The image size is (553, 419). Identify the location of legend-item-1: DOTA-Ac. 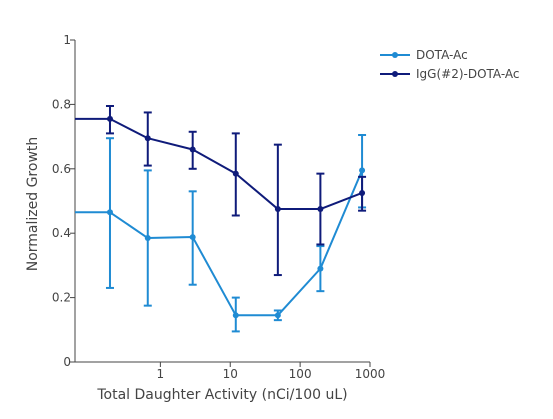
(424, 55).